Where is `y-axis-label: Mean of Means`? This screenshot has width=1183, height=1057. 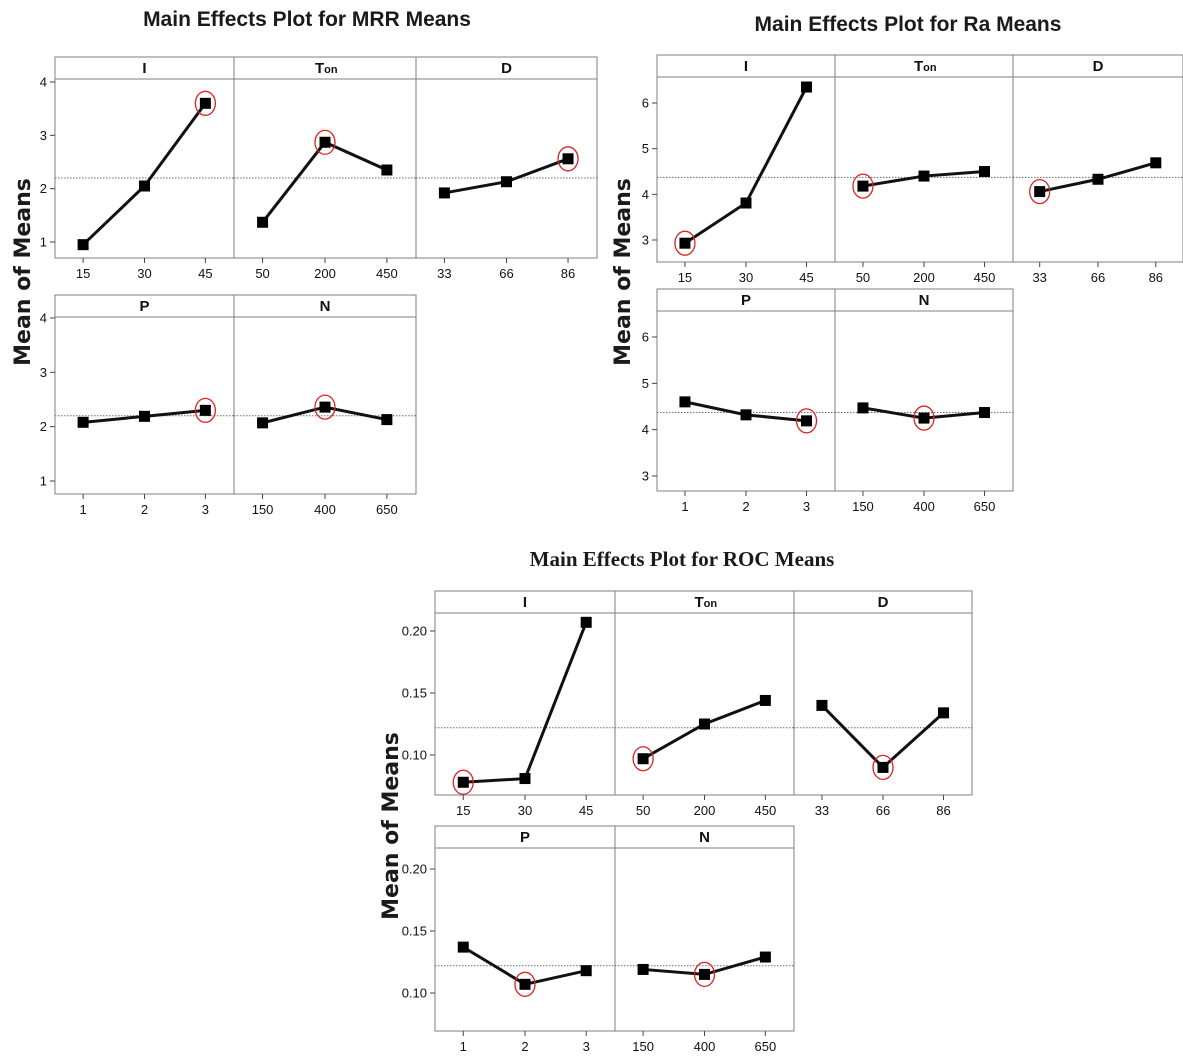
y-axis-label: Mean of Means is located at coordinates (23, 272).